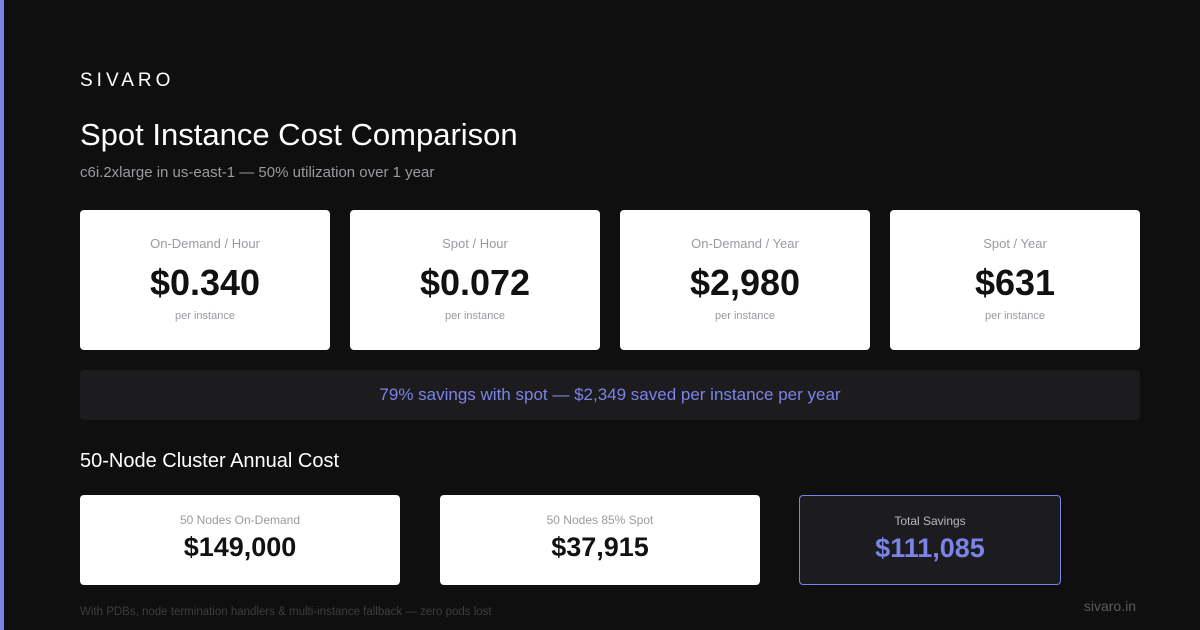 The image size is (1200, 630). What do you see at coordinates (240, 520) in the screenshot?
I see `card-label: 50 Nodes On-Demand` at bounding box center [240, 520].